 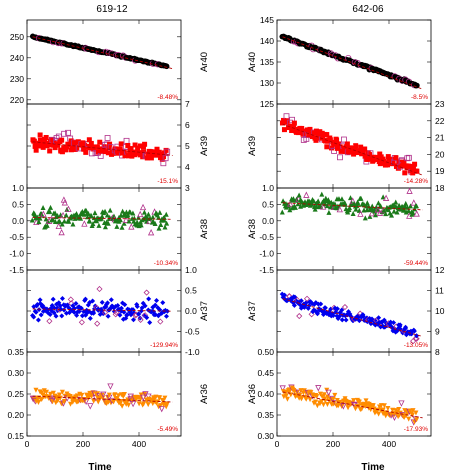 What do you see at coordinates (360, 146) in the screenshot?
I see `panel-642-06-ar39: 18 19 20 21 22 23 -14.28%` at bounding box center [360, 146].